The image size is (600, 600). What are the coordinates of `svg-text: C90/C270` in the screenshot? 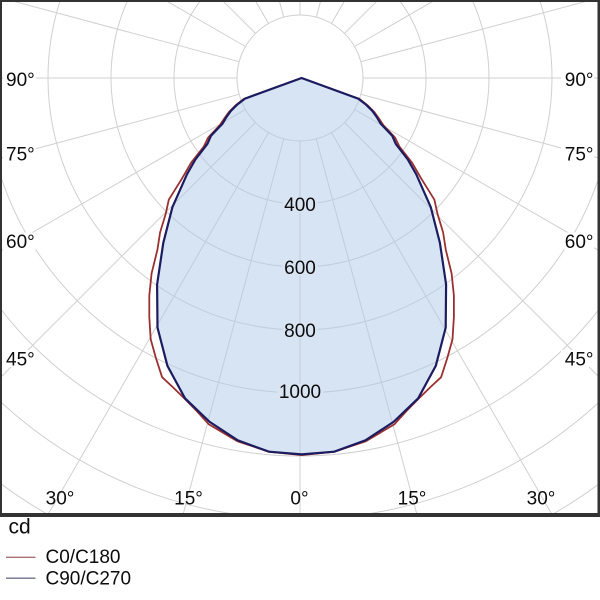 It's located at (89, 579).